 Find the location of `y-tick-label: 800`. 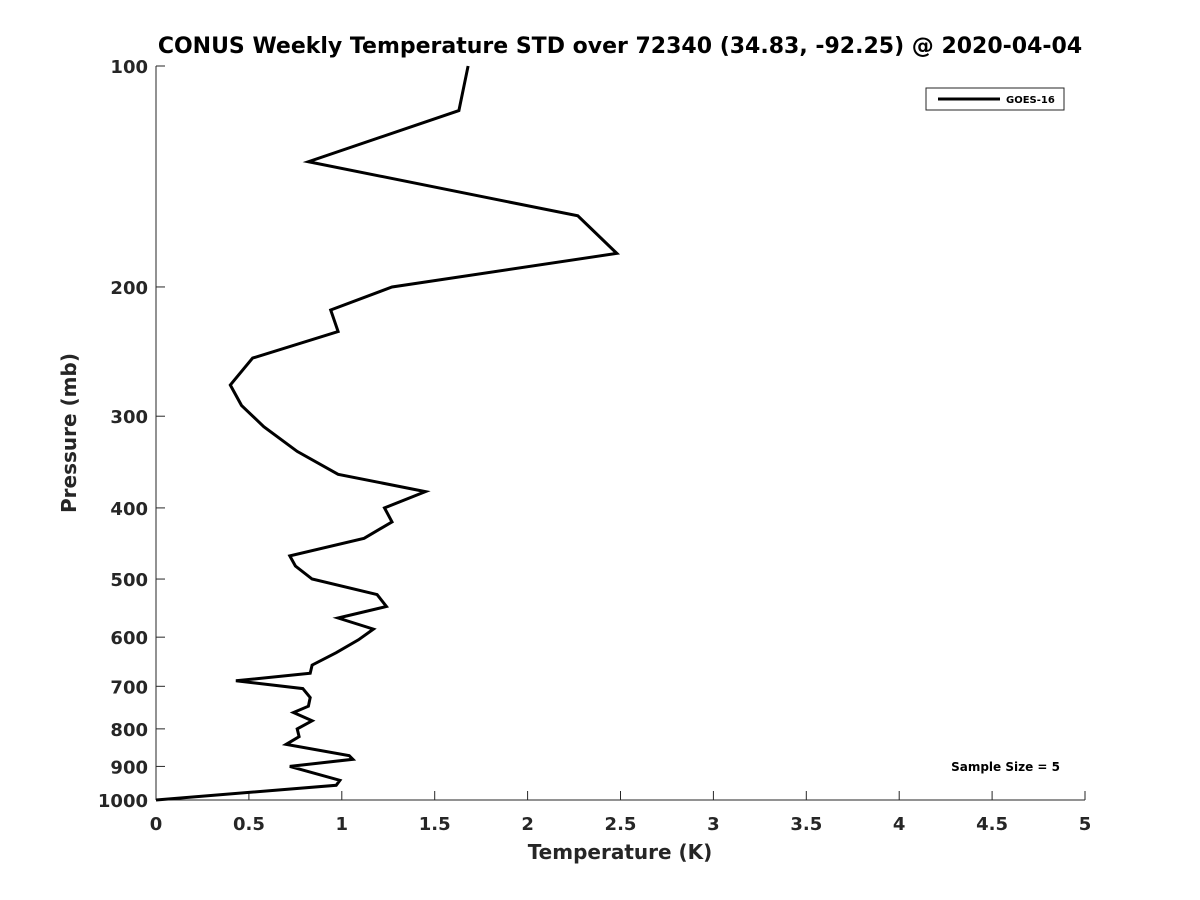

y-tick-label: 800 is located at coordinates (129, 730).